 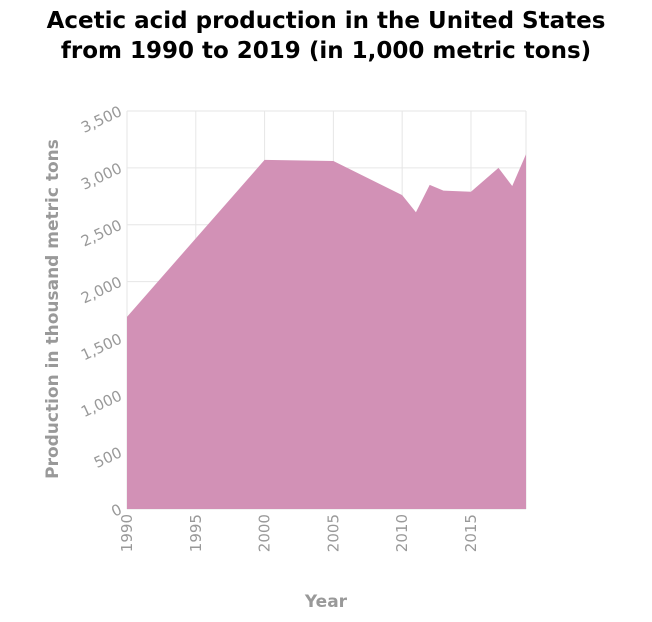 What do you see at coordinates (326, 602) in the screenshot?
I see `x-axis-title: Year` at bounding box center [326, 602].